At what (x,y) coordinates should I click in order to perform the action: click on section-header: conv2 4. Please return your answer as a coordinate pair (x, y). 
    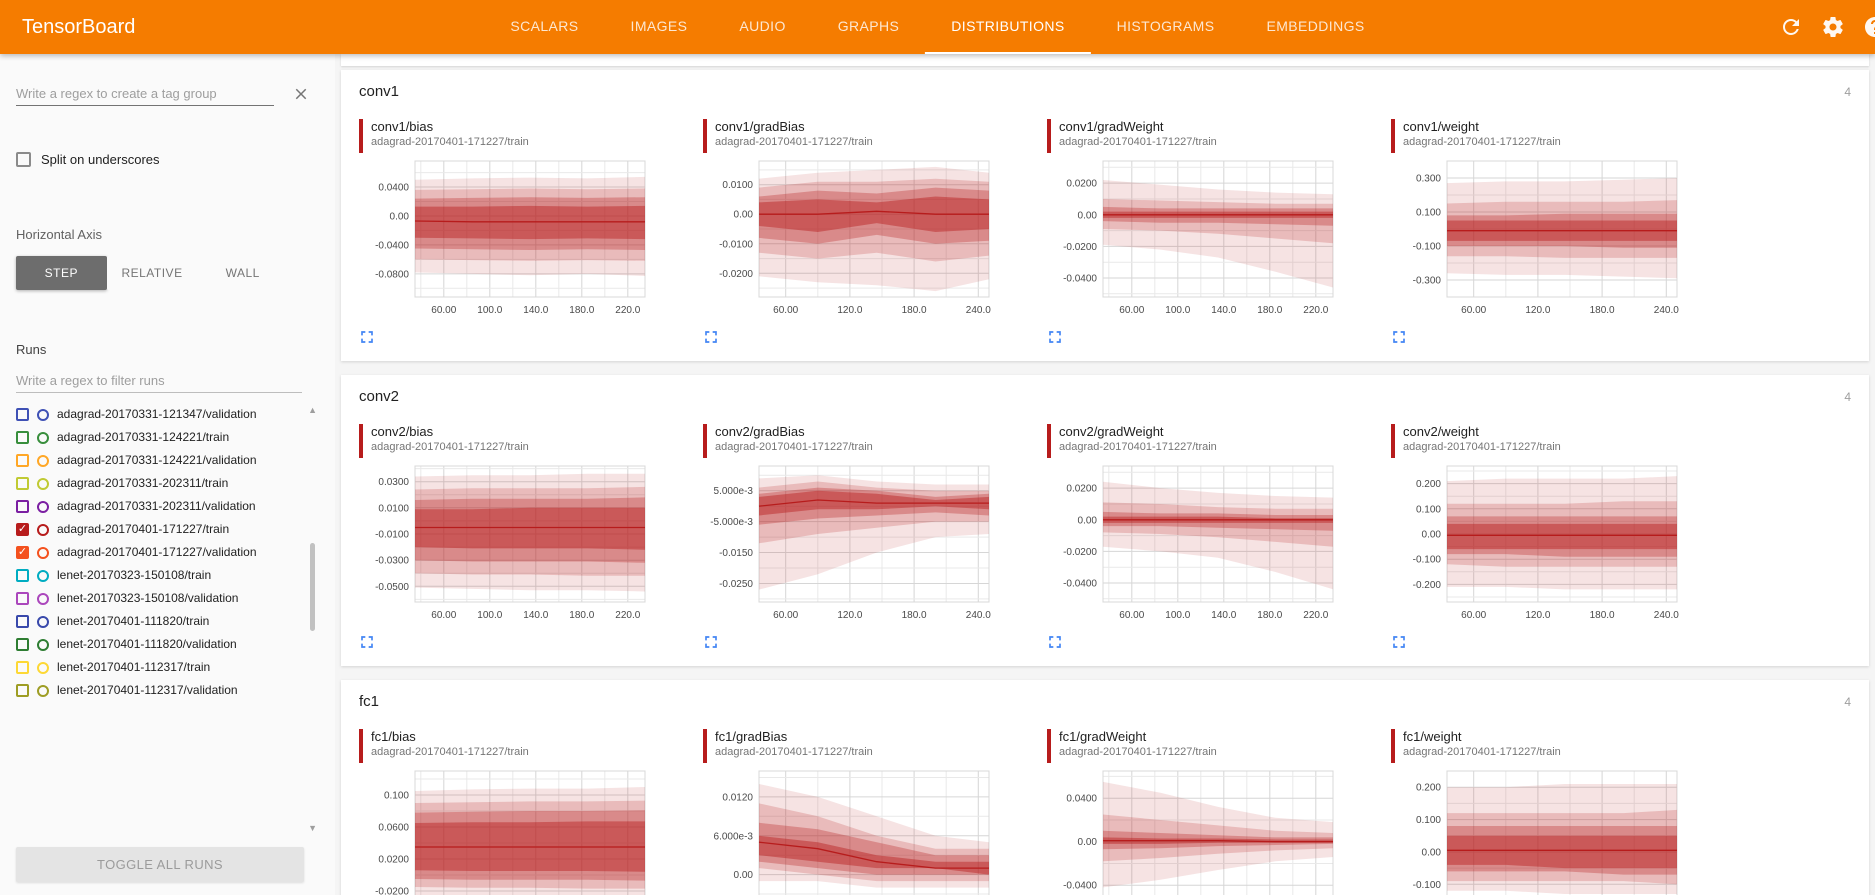
    Looking at the image, I should click on (1105, 396).